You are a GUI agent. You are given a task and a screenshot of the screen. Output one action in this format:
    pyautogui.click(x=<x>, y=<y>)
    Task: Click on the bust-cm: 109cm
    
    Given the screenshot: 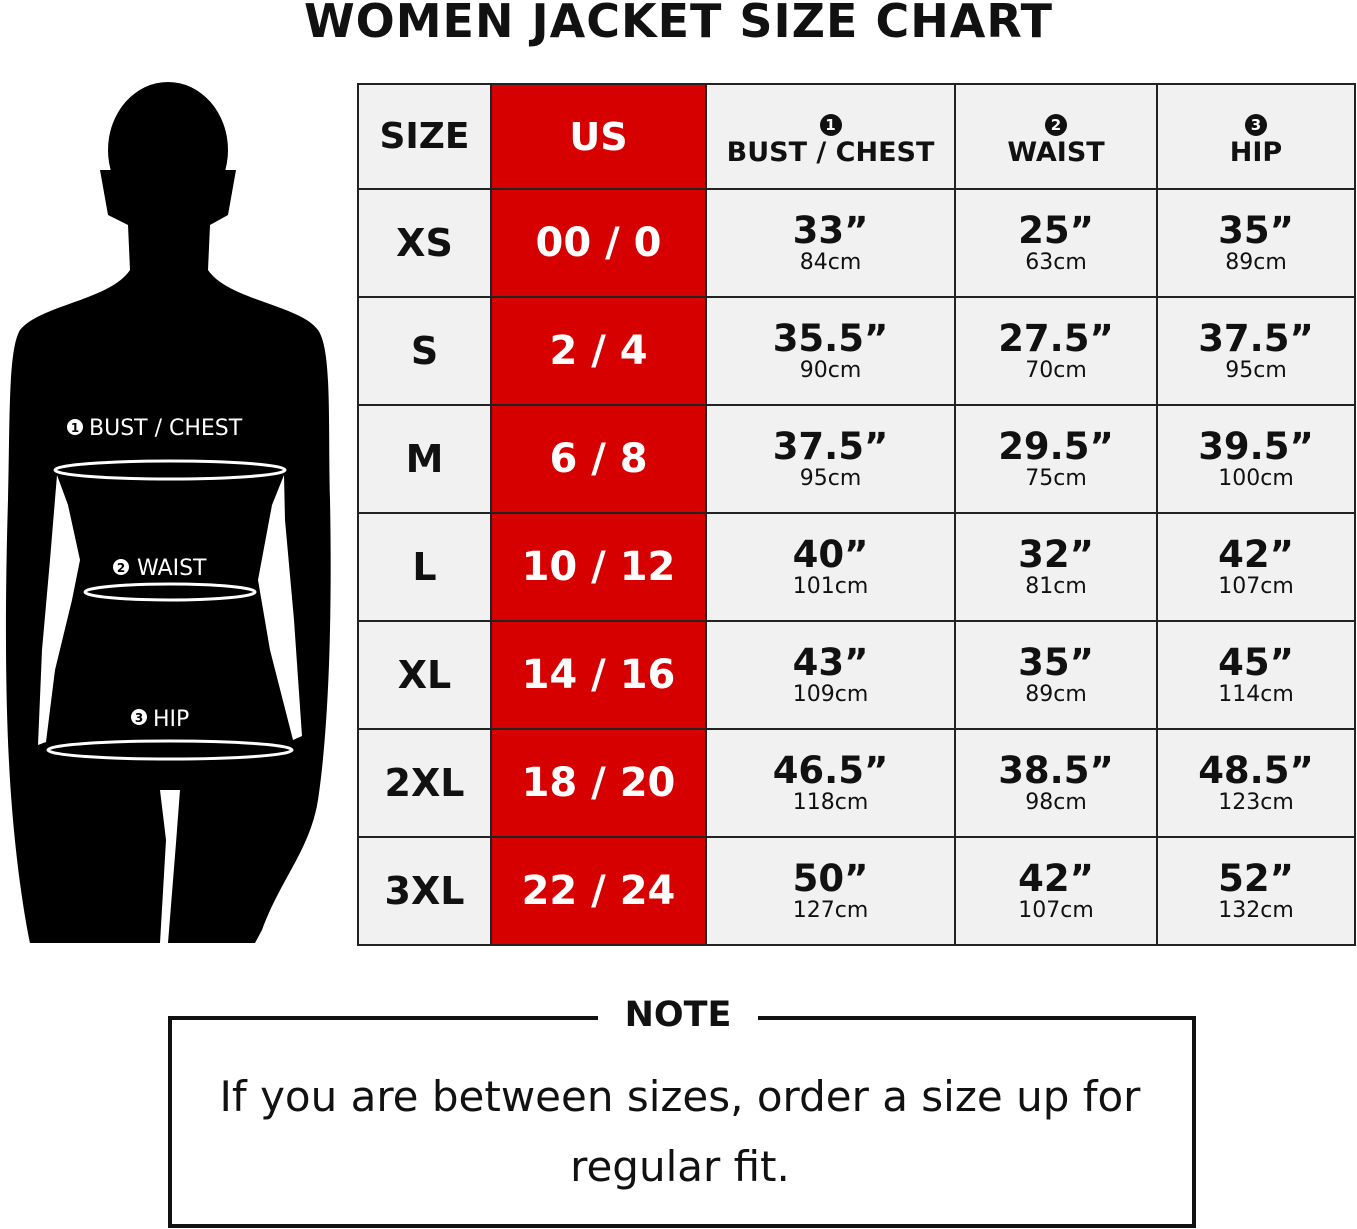 What is the action you would take?
    pyautogui.click(x=830, y=694)
    